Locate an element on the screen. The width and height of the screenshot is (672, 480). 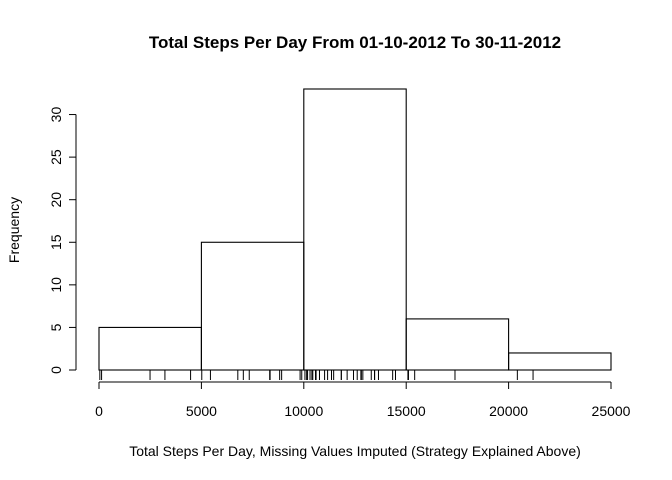
y-tick-label: 0 is located at coordinates (56, 370).